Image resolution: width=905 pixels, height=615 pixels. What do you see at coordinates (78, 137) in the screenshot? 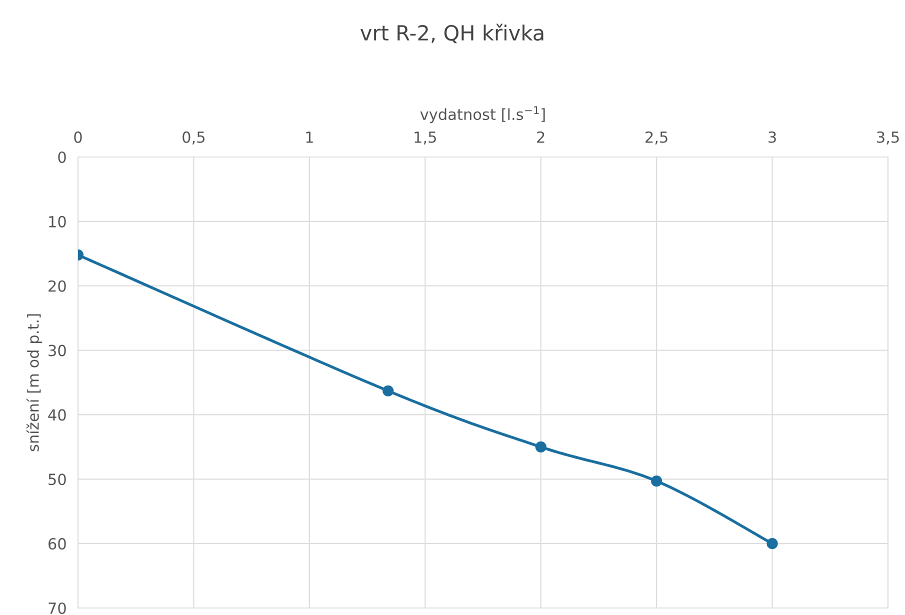
I see `x-tick-label: 0` at bounding box center [78, 137].